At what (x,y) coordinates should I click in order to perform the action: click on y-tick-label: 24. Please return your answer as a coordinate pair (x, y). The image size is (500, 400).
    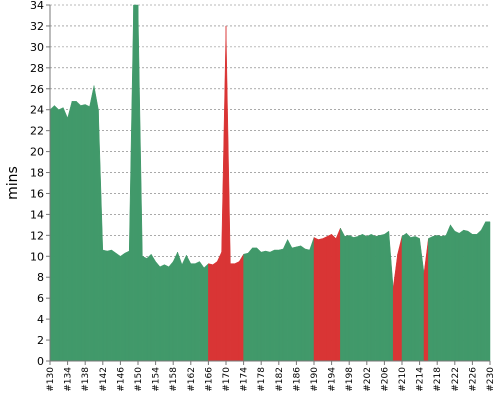
    Looking at the image, I should click on (37, 110).